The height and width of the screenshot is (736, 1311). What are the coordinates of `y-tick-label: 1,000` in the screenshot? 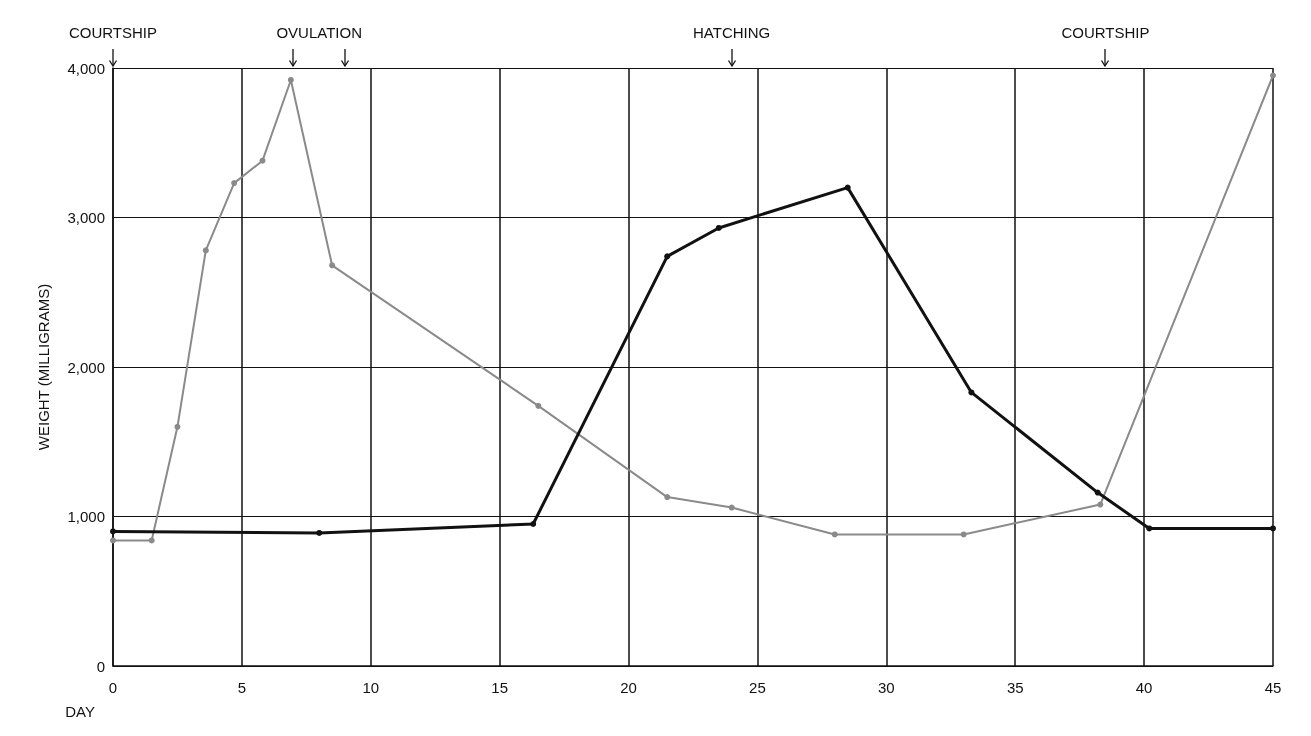 It's located at (86, 516).